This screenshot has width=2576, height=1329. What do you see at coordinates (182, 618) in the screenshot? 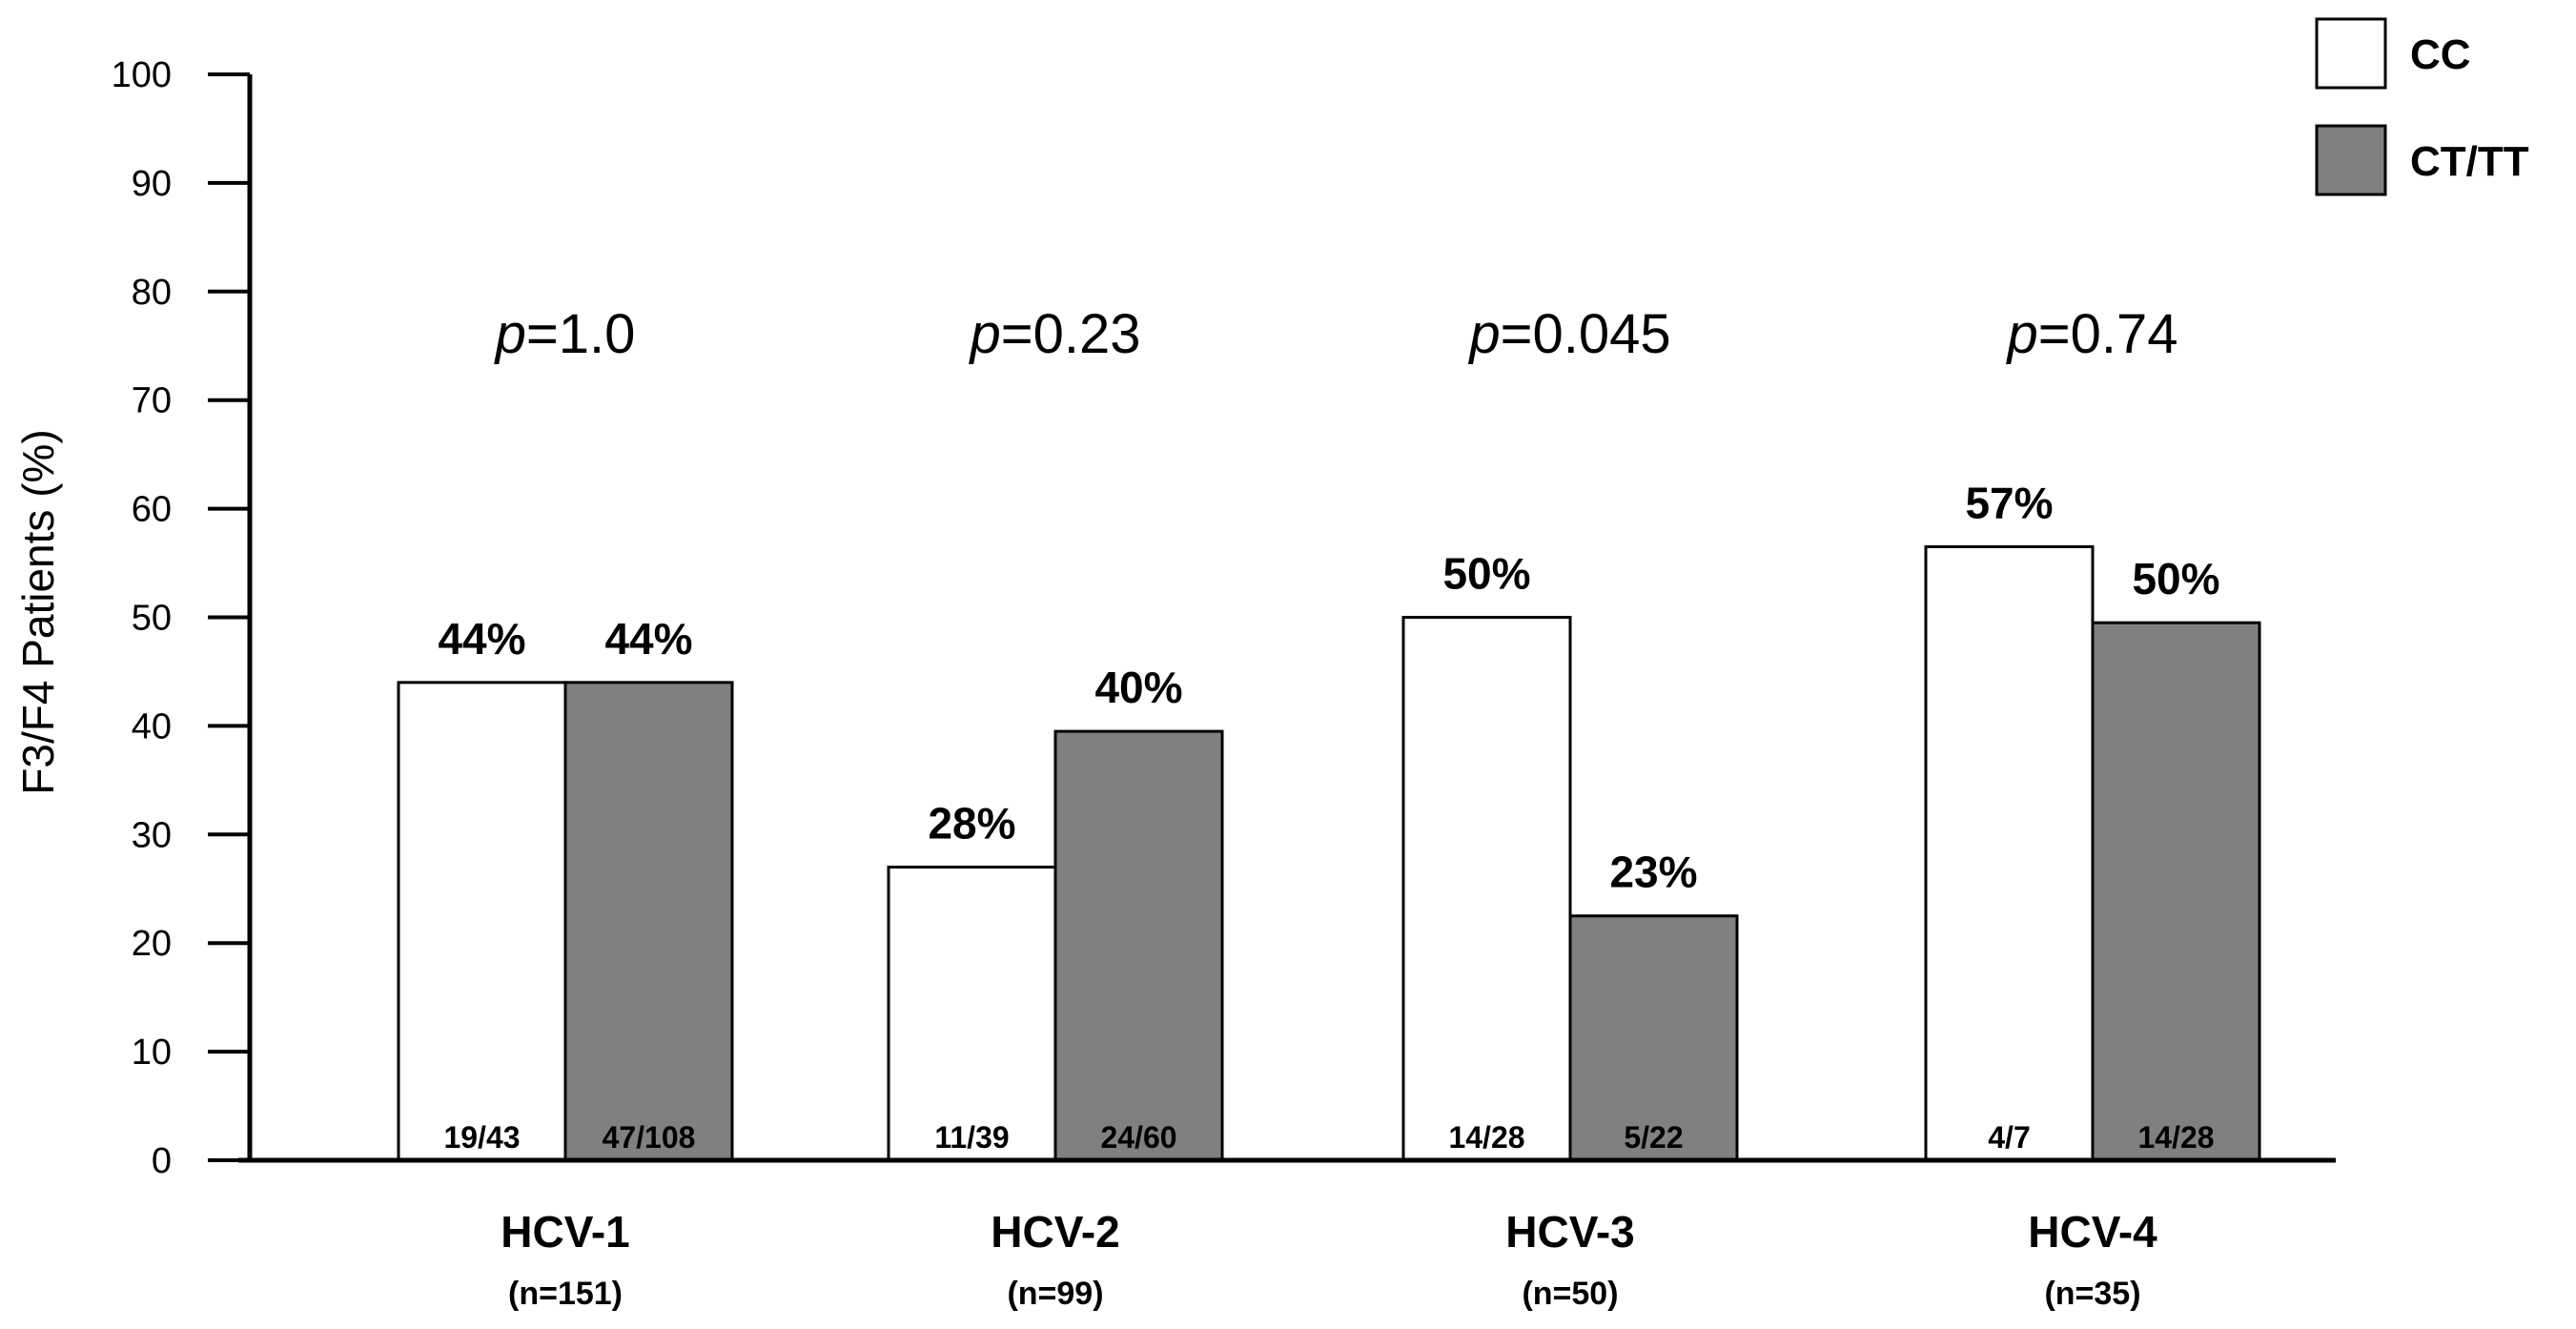
I see `y-axis: 0 10 20 30 40 50 60 70 80 90 100` at bounding box center [182, 618].